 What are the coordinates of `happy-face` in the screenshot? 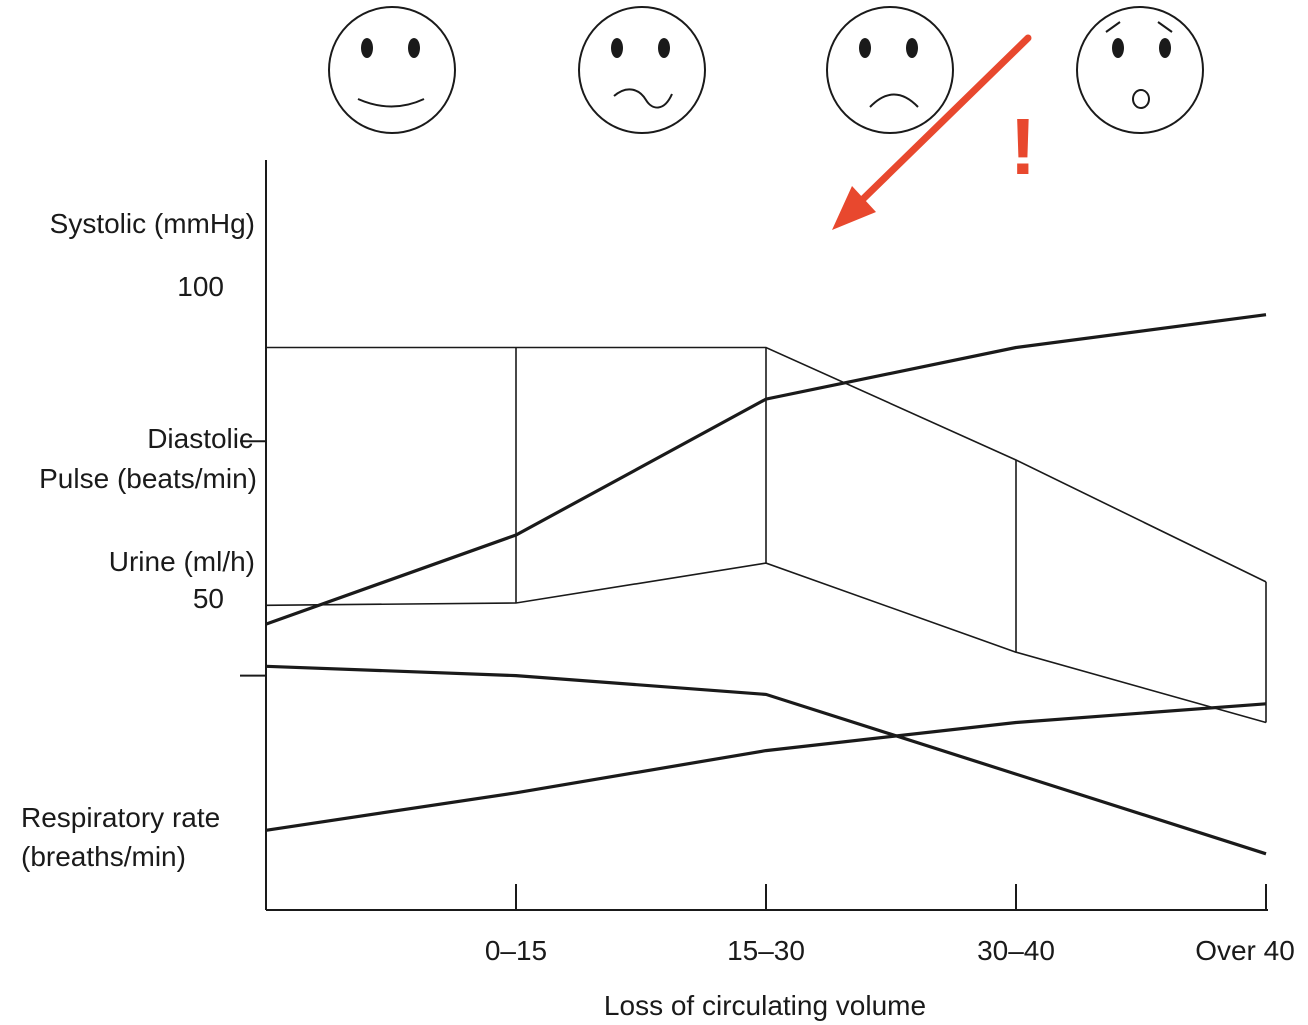 It's located at (392, 70).